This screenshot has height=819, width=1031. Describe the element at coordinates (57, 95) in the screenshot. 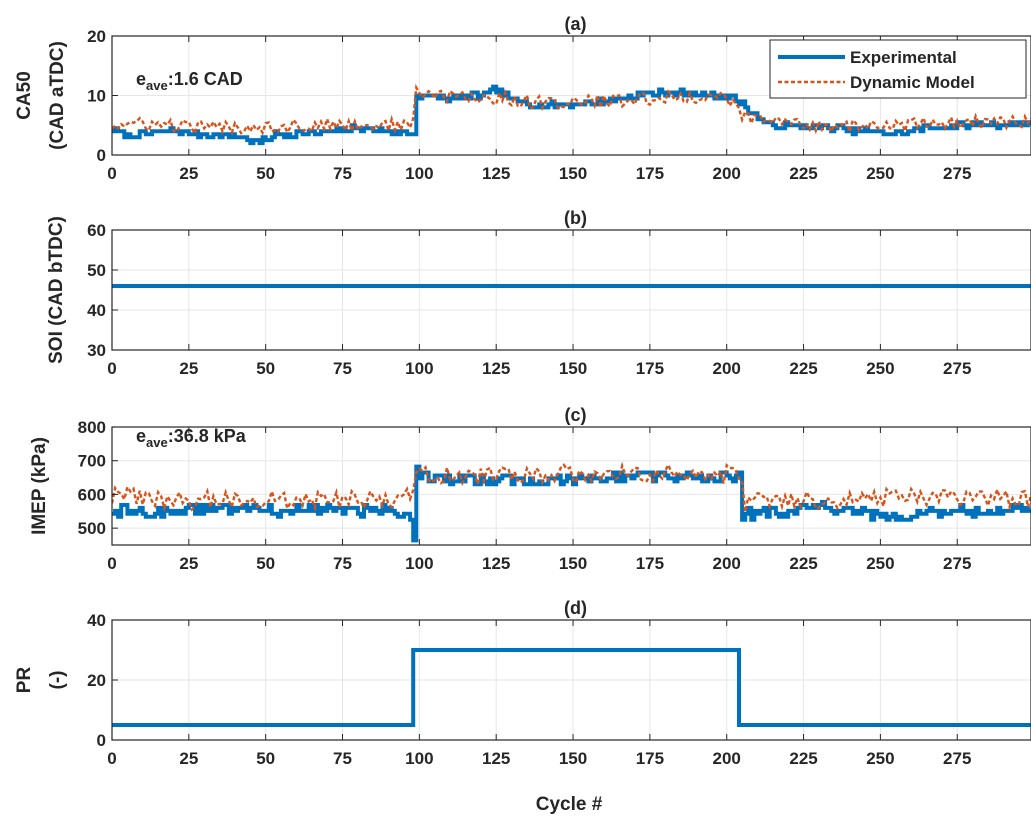

I see `y-axis-label: (CAD aTDC)` at that location.